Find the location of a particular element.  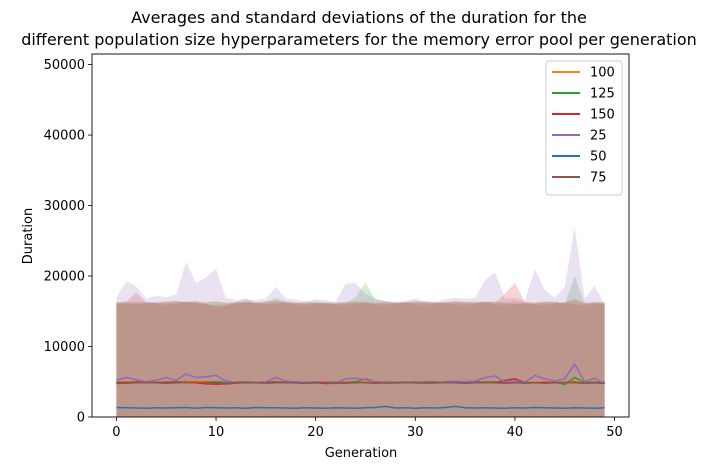

legend-box is located at coordinates (584, 128).